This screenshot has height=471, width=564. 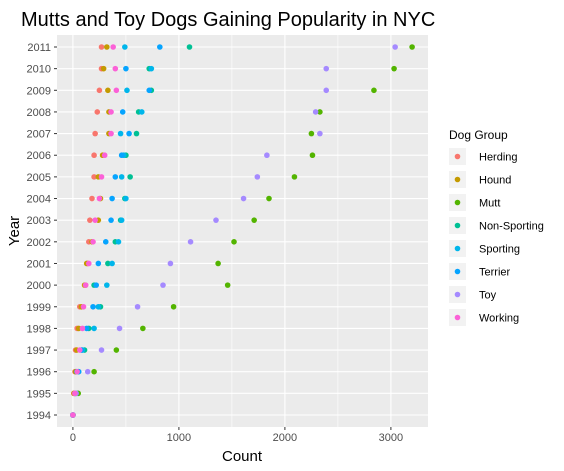 I want to click on y-tick-label: 1998, so click(x=39, y=329).